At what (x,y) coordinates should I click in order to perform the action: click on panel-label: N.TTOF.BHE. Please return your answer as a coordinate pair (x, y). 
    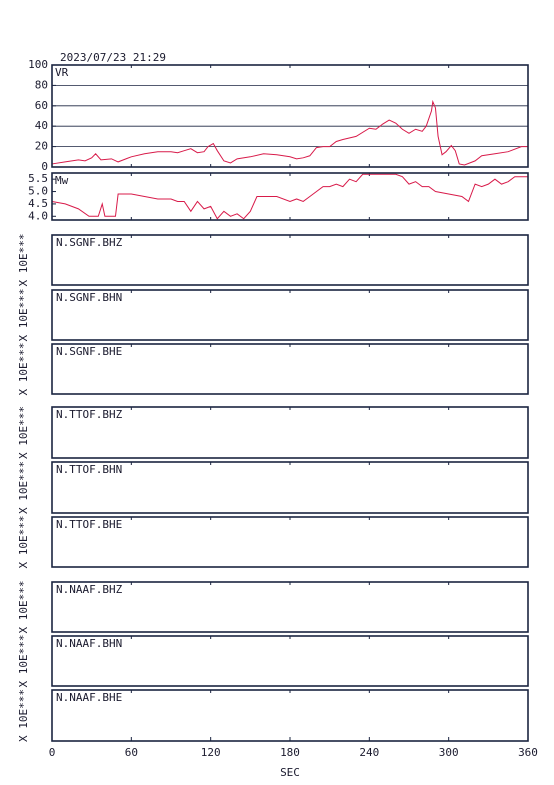
    Looking at the image, I should click on (89, 524).